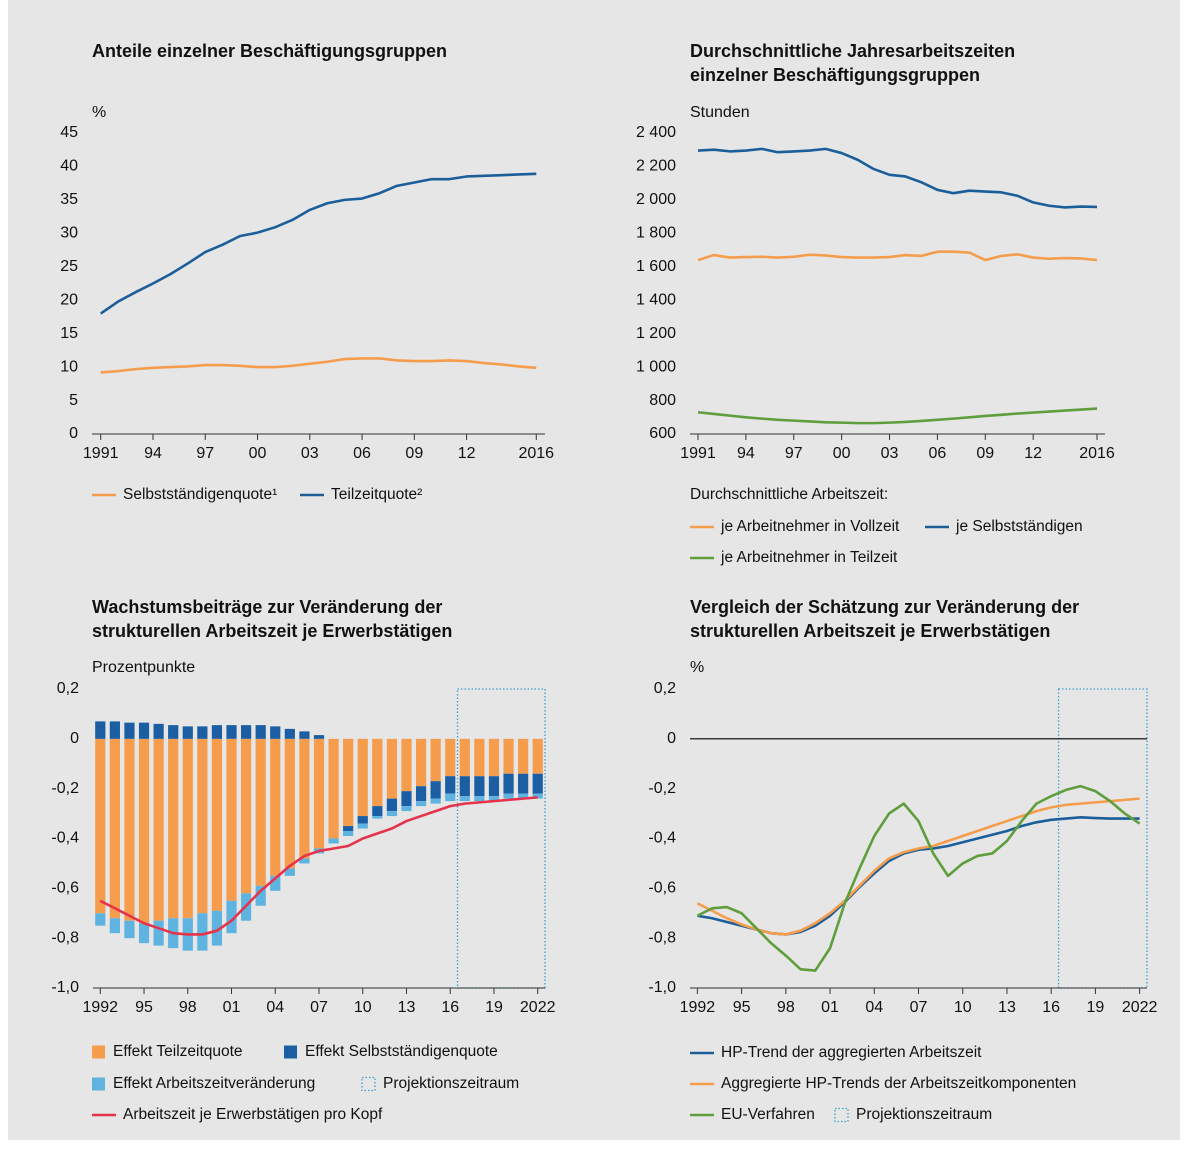  Describe the element at coordinates (656, 333) in the screenshot. I see `y-tick-label: 1 200` at that location.